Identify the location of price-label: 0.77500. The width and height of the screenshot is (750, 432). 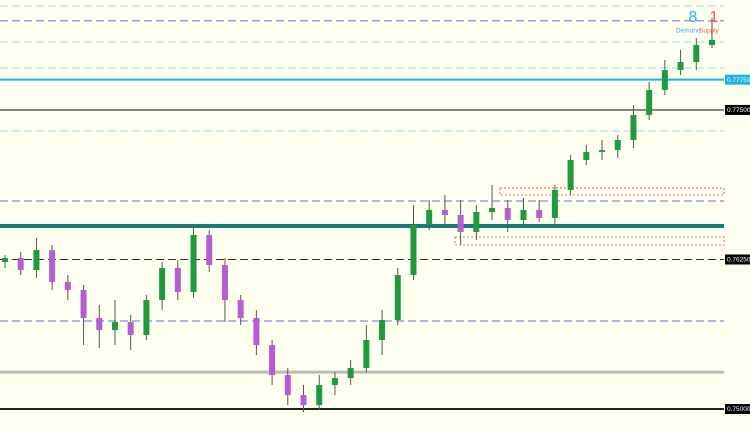
(738, 110).